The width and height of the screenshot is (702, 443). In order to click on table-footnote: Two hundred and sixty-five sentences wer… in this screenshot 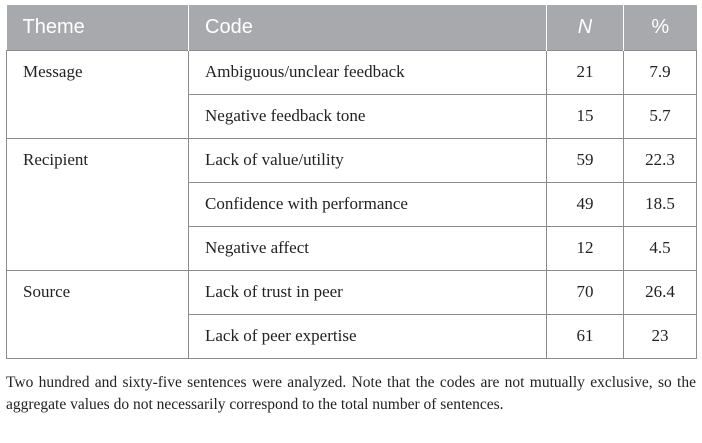, I will do `click(351, 393)`.